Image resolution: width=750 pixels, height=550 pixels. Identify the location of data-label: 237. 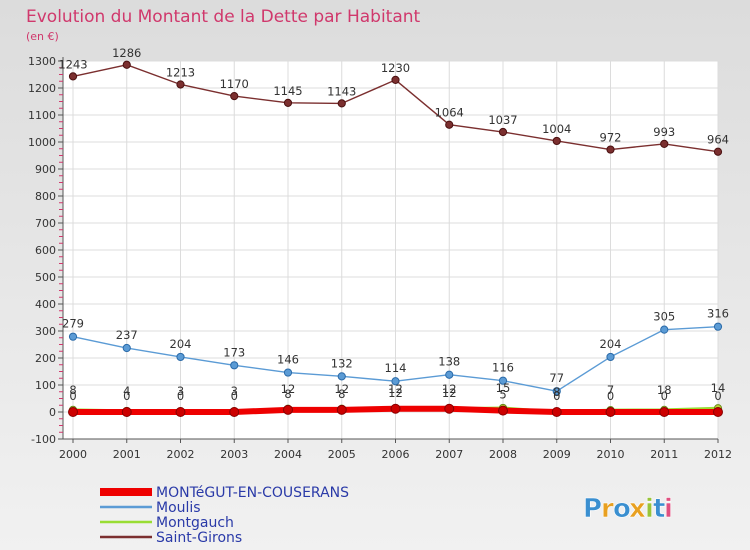
(127, 335).